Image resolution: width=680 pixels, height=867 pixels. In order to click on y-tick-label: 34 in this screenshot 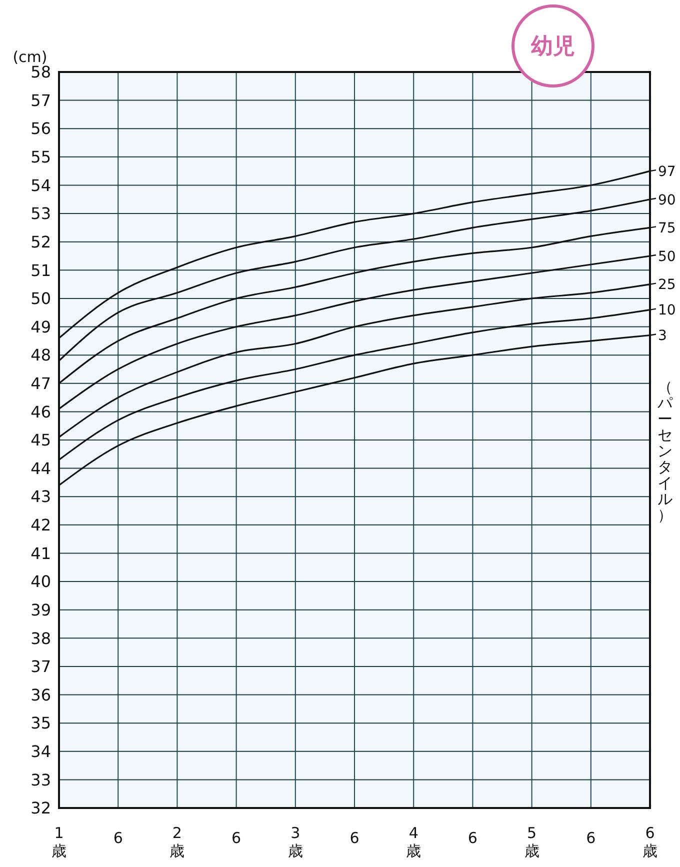, I will do `click(40, 751)`.